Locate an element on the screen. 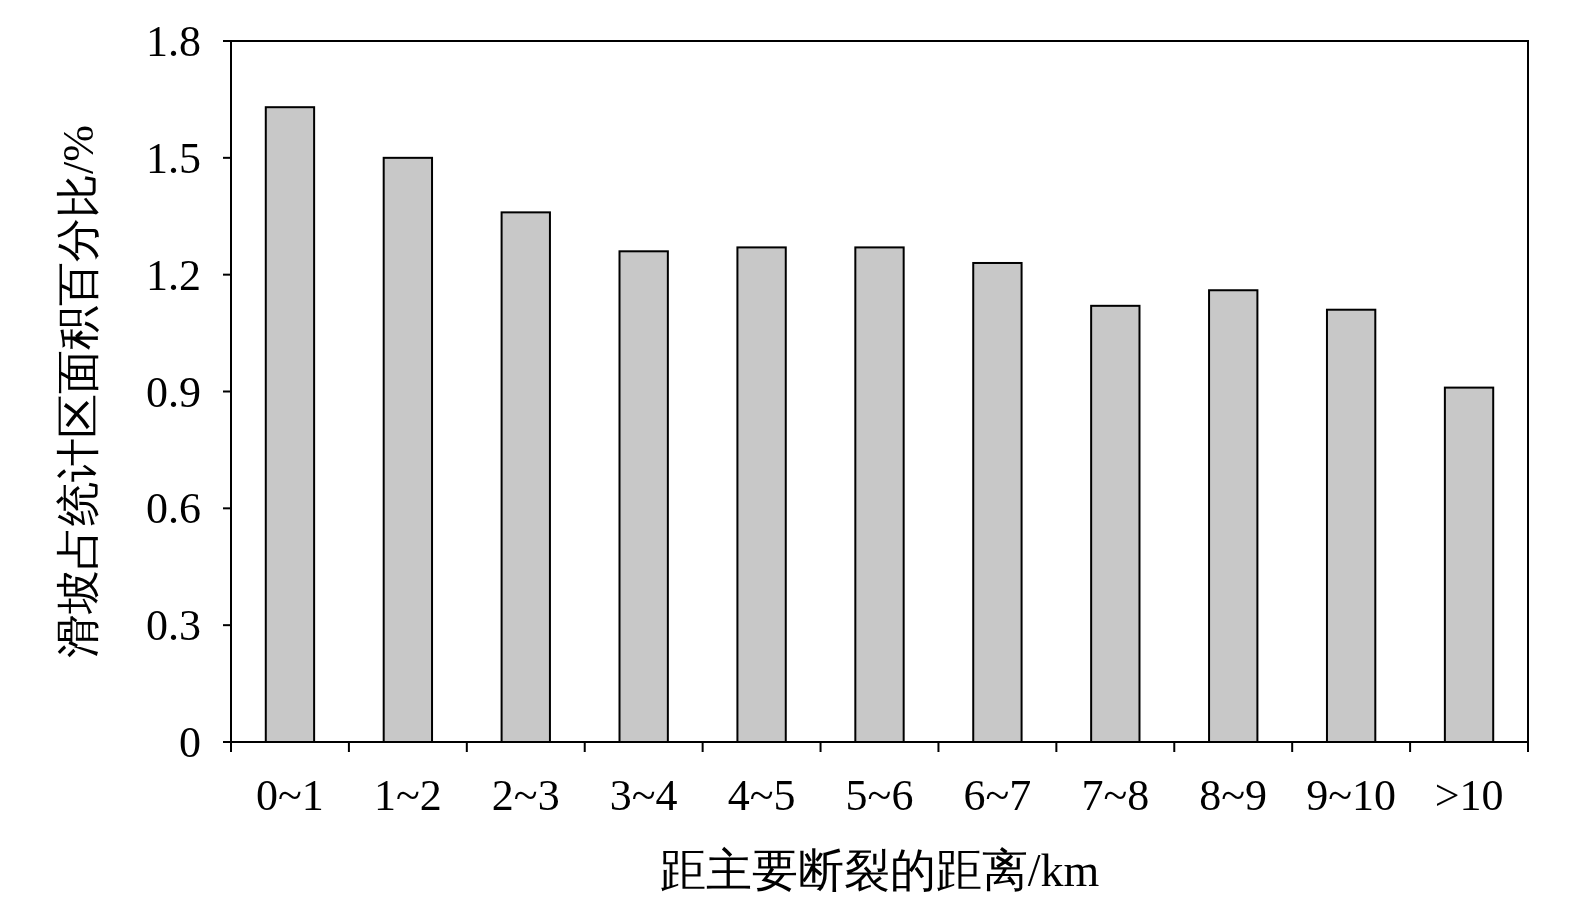 The width and height of the screenshot is (1575, 909). y-tick-label: 1.8 is located at coordinates (173, 41).